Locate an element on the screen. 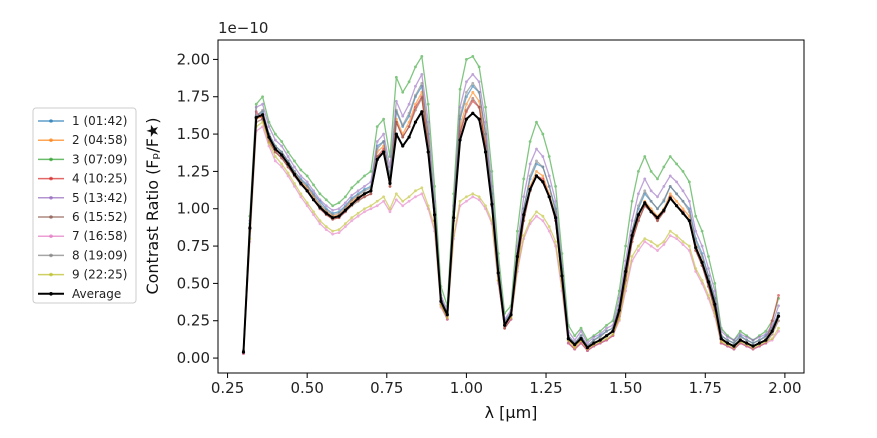 This screenshot has height=438, width=877. y-tick-label: 0.75 is located at coordinates (193, 246).